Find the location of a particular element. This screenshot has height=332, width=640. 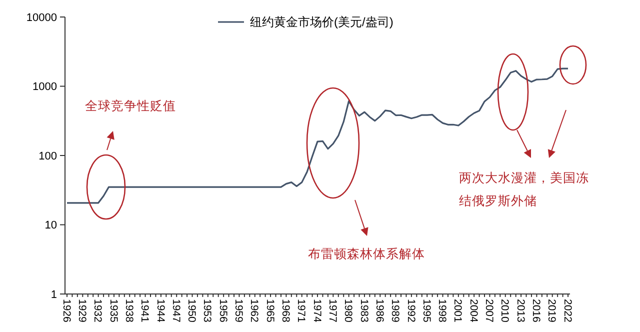

x-tick-label: 1989 is located at coordinates (395, 311).